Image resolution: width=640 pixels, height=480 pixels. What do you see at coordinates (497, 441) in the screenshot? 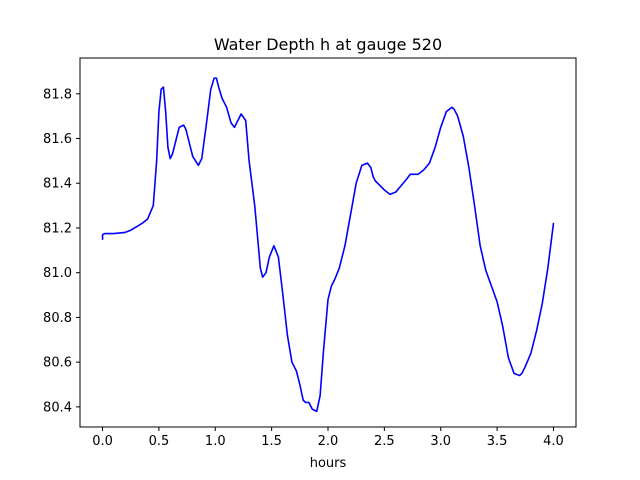
I see `x-tick-label: 3.5` at bounding box center [497, 441].